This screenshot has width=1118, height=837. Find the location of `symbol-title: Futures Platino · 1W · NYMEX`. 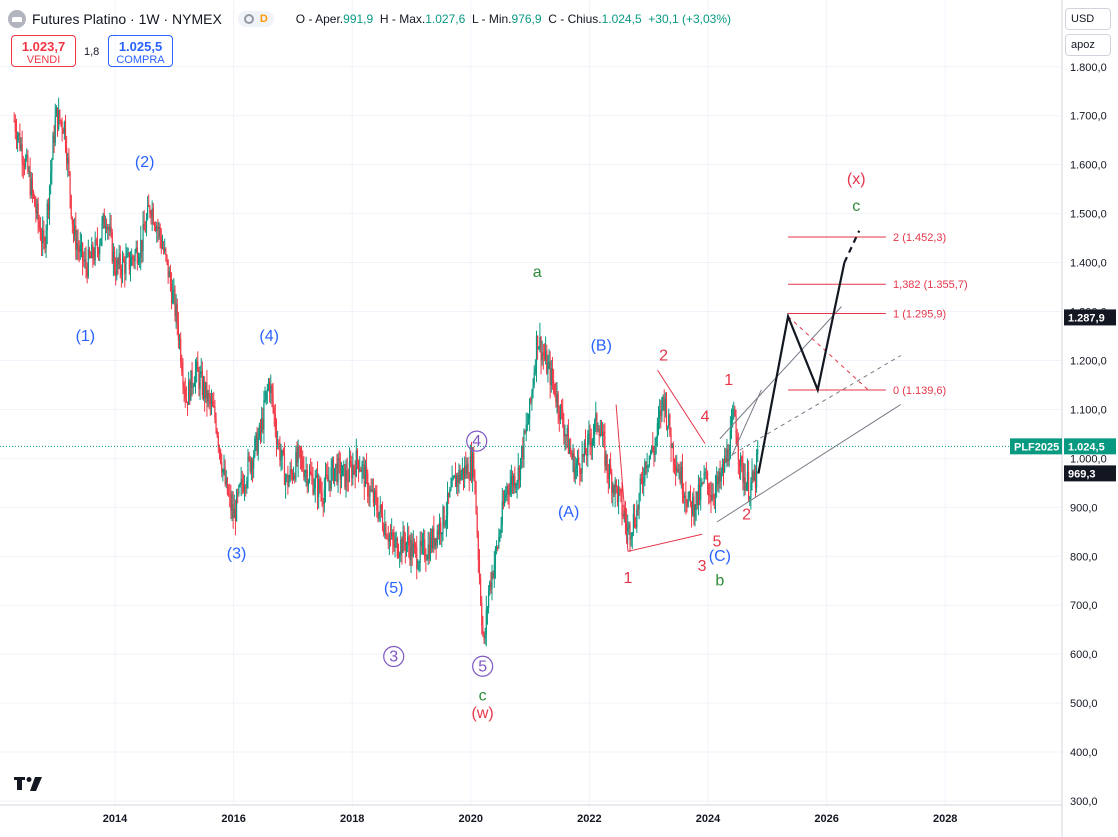

symbol-title: Futures Platino · 1W · NYMEX is located at coordinates (127, 19).